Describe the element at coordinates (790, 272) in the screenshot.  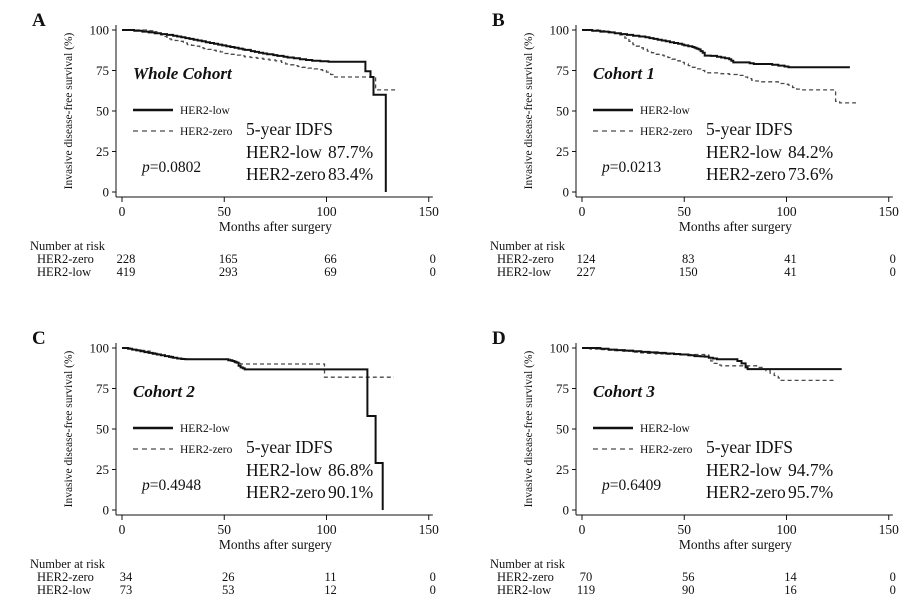
I see `risk-count: 41` at that location.